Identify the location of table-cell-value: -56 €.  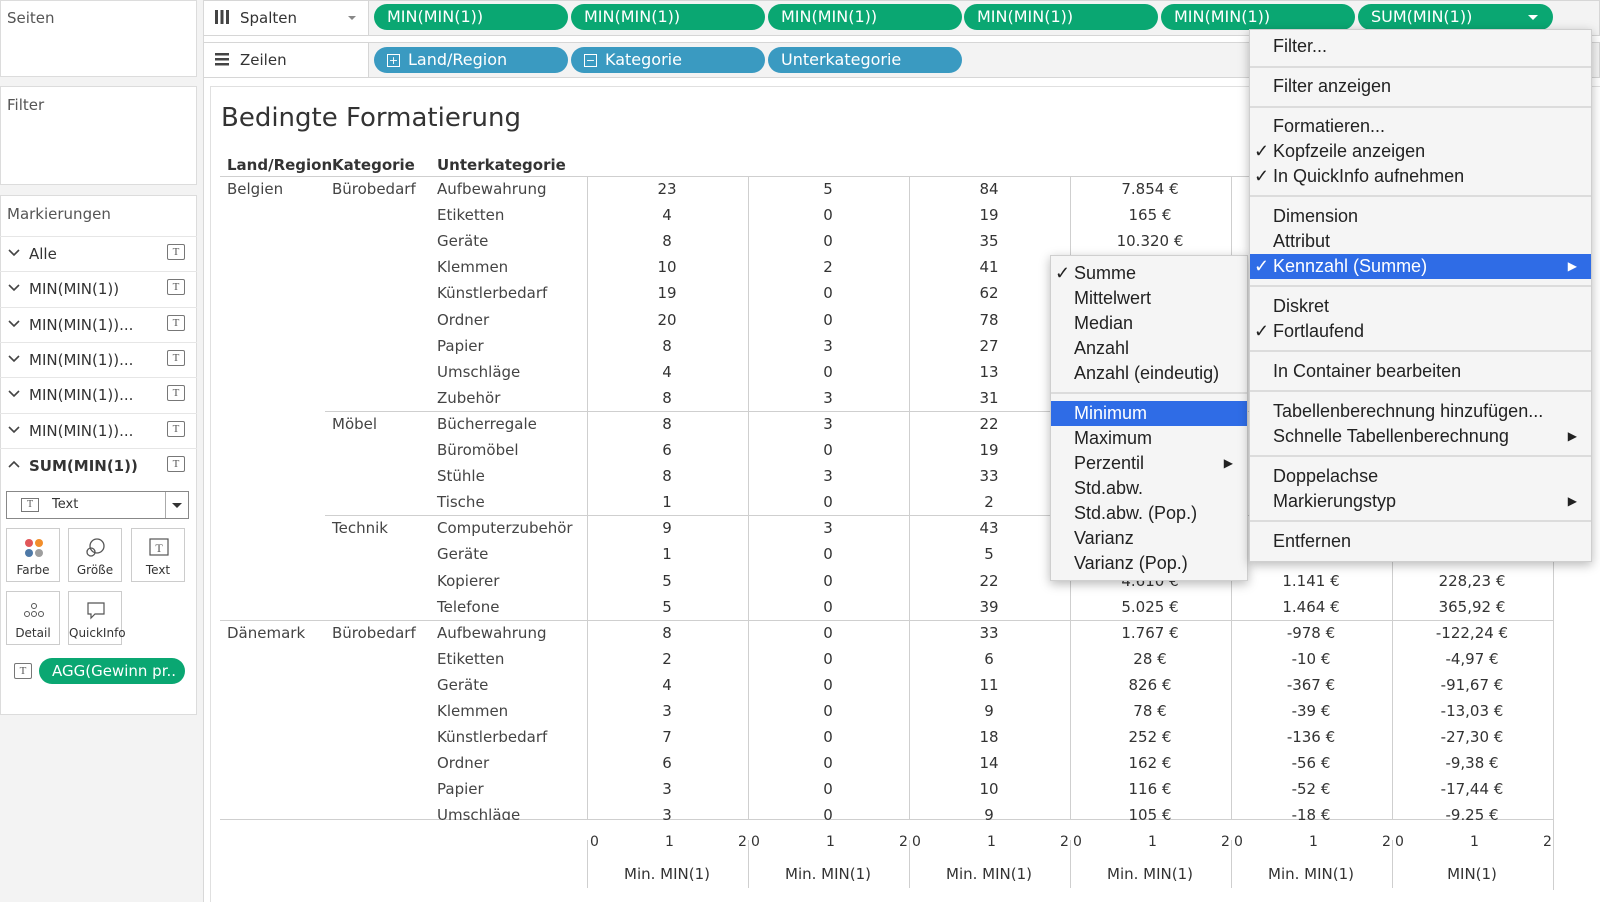
(1311, 763).